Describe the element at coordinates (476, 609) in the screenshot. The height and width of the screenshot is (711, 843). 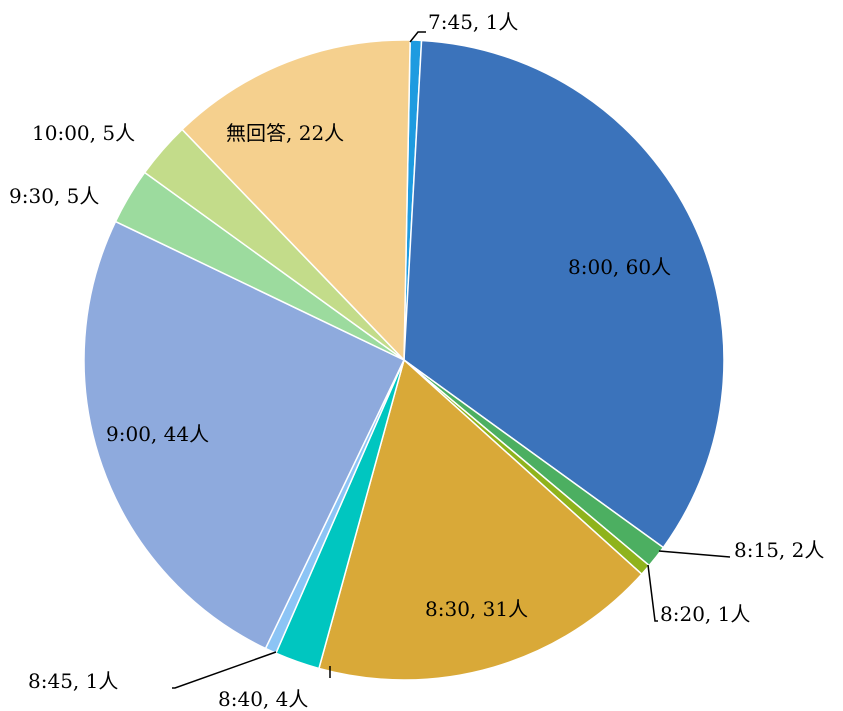
I see `data-label-8:30: 8:30, 31人` at that location.